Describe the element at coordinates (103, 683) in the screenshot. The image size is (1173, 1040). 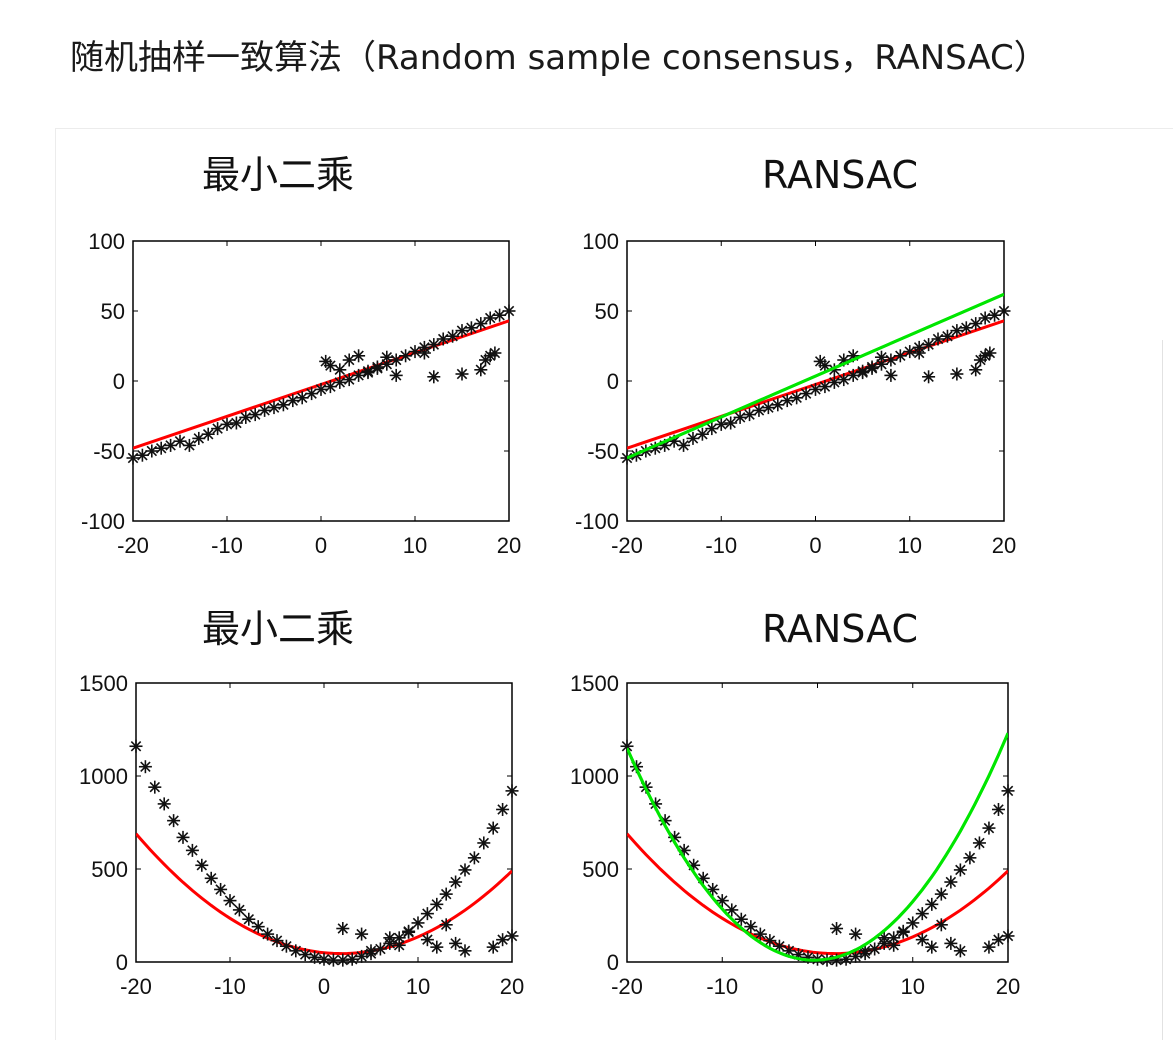
I see `y-tick-label: 1500` at that location.